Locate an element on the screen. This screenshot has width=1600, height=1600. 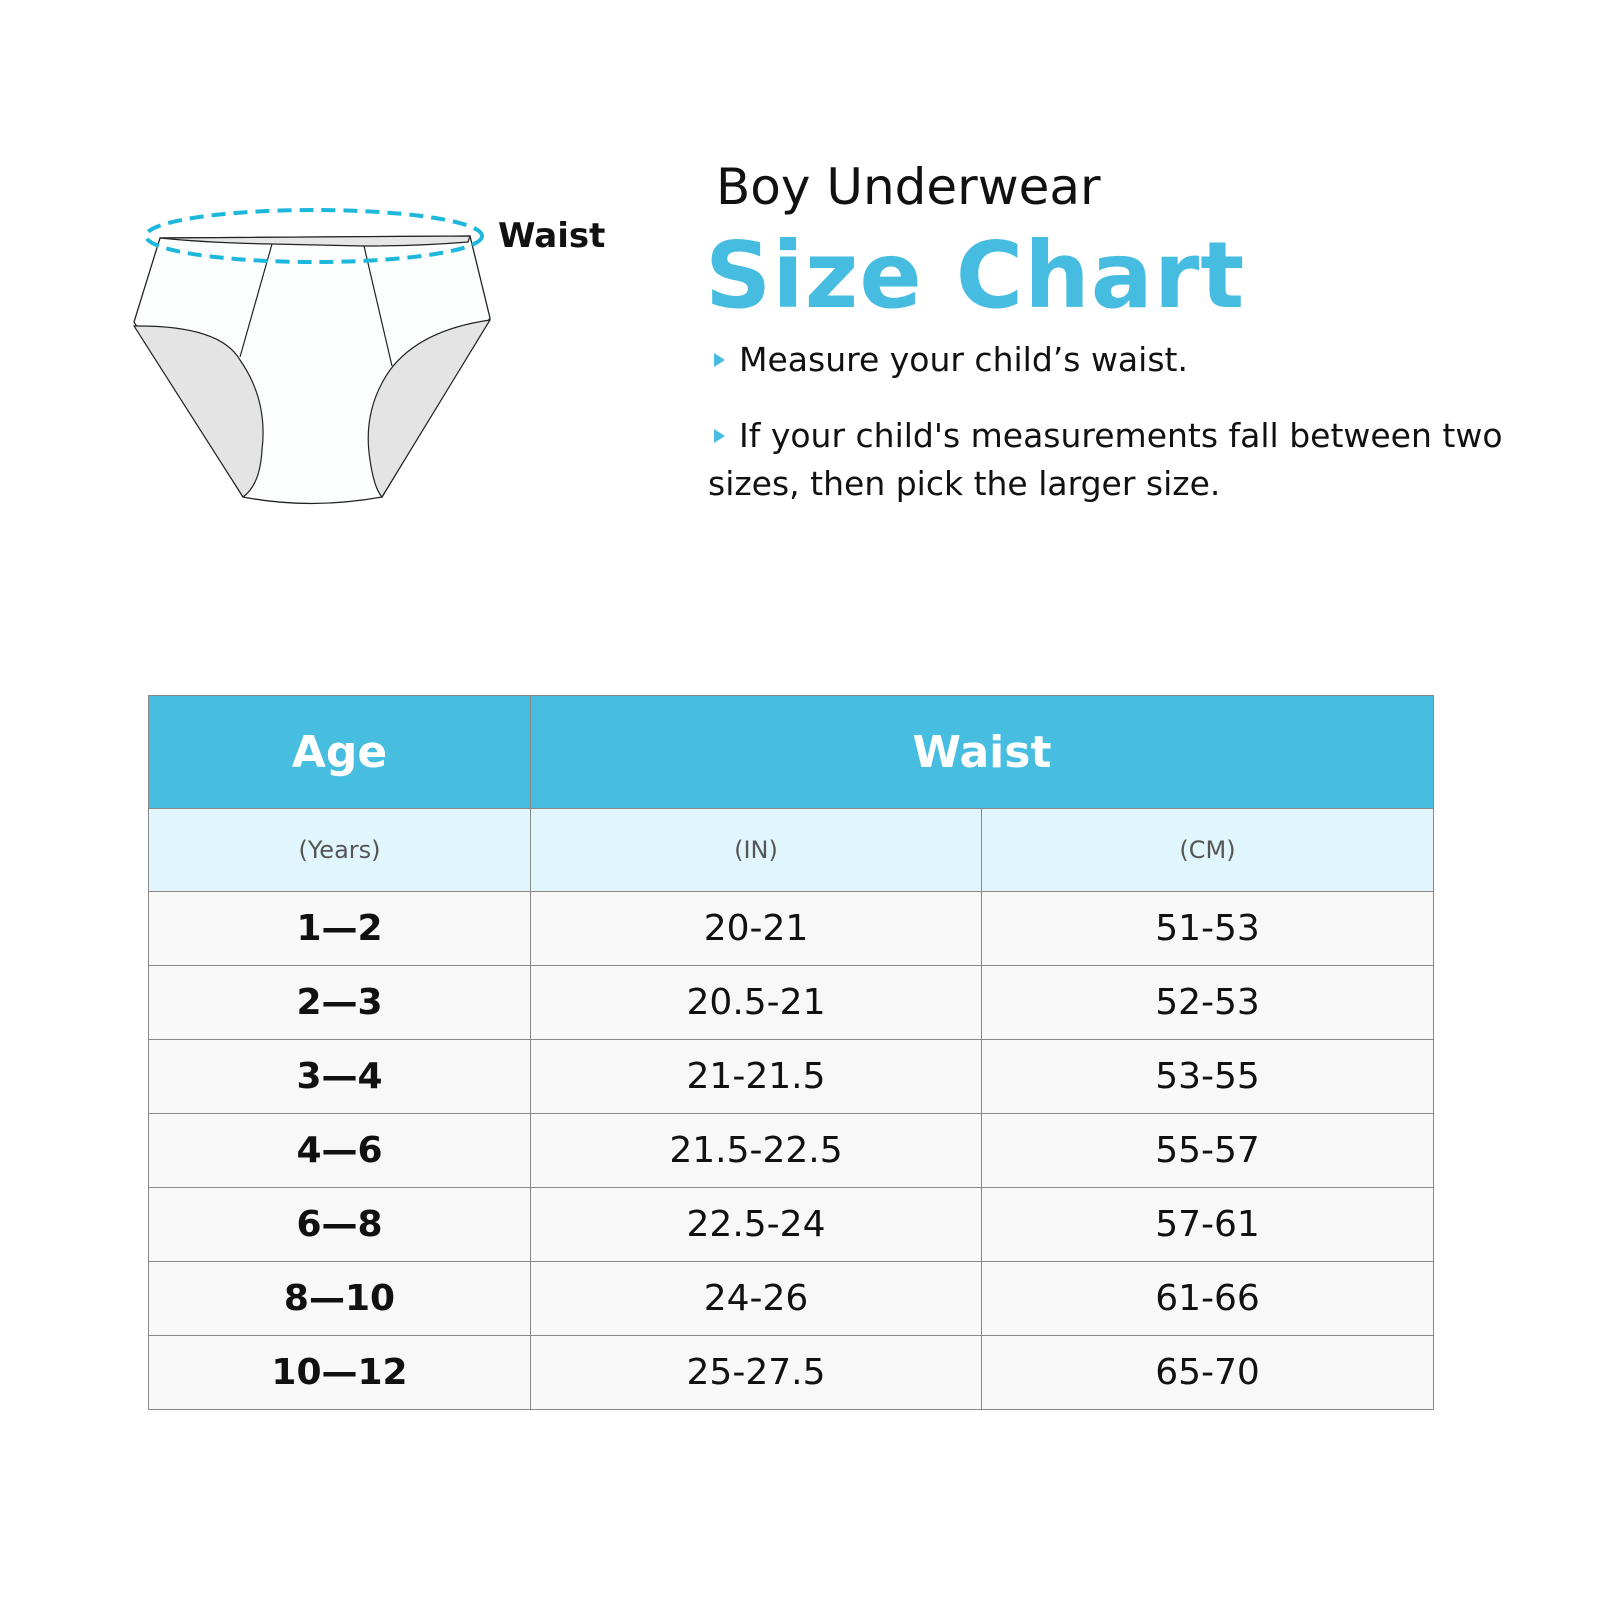
waist-in-cell: 21-21.5 is located at coordinates (756, 1076).